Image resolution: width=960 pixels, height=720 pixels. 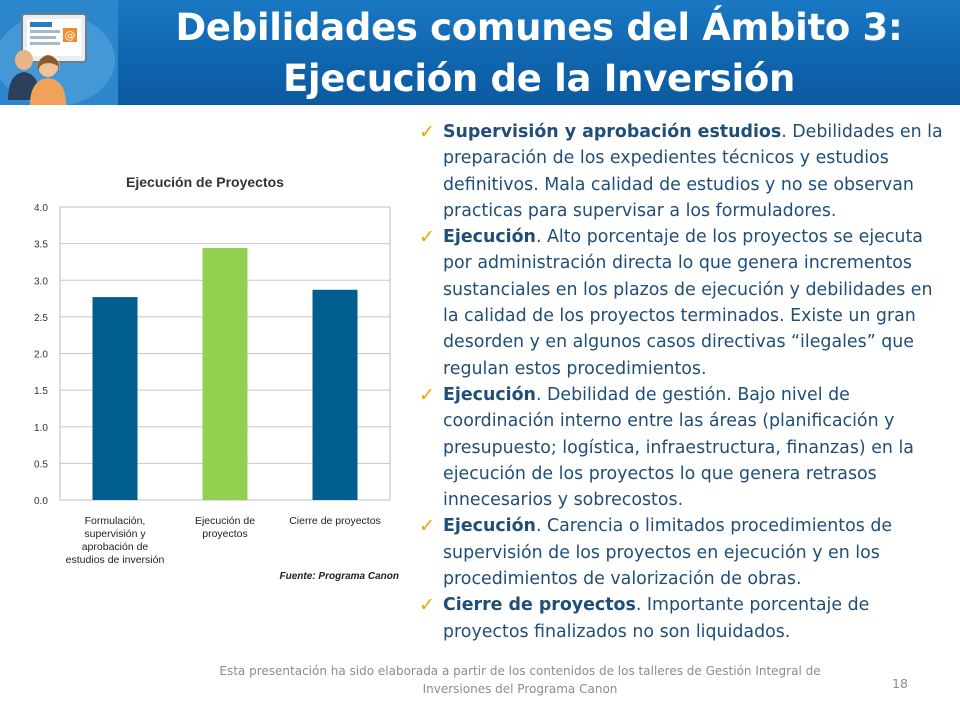 What do you see at coordinates (539, 27) in the screenshot?
I see `slide-title-line-1: Debilidades comunes del Ámbito 3:` at bounding box center [539, 27].